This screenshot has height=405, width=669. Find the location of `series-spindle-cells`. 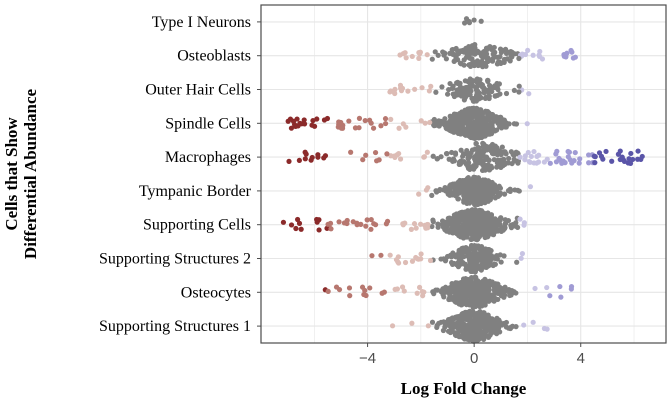

series-spindle-cells is located at coordinates (407, 123).